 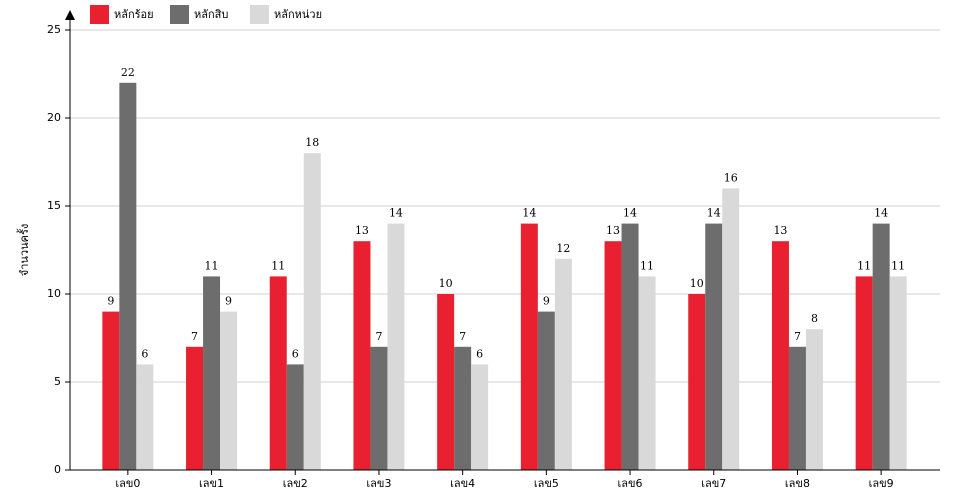 I want to click on y-tick-label: 25, so click(x=54, y=29).